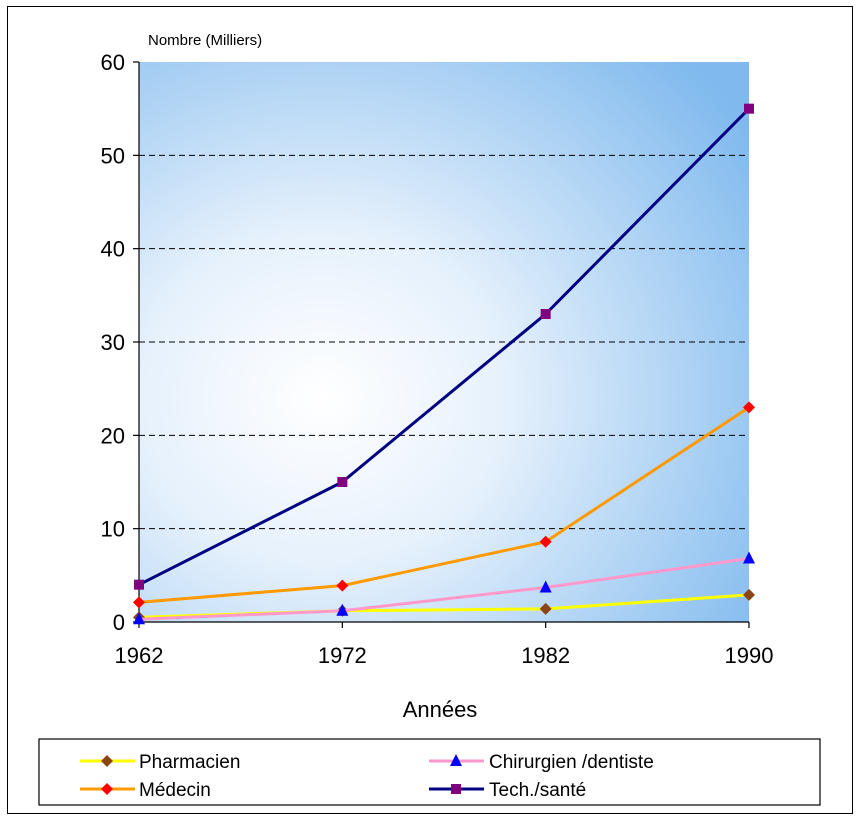 This screenshot has height=825, width=863. I want to click on y-tick-label: 60, so click(113, 62).